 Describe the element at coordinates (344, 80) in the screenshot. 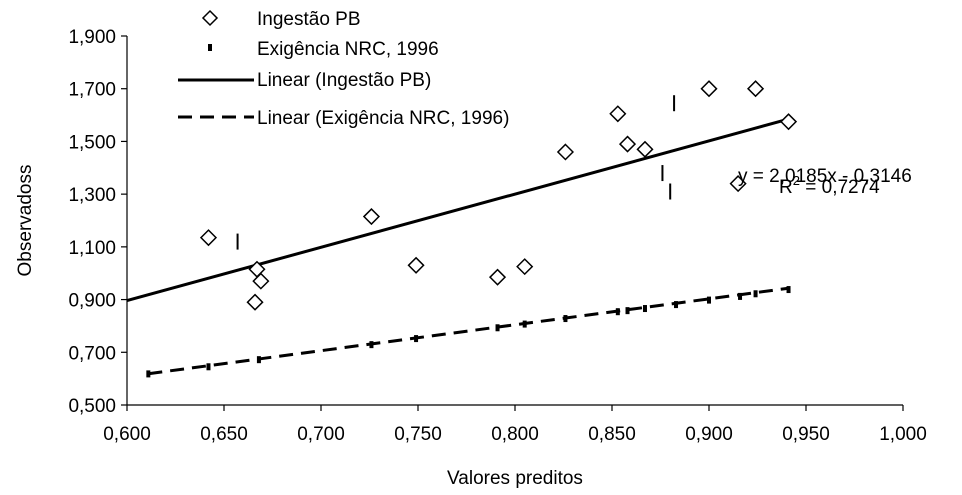

I see `legend-label-linear-ingestao: Linear (Ingestão PB)` at that location.